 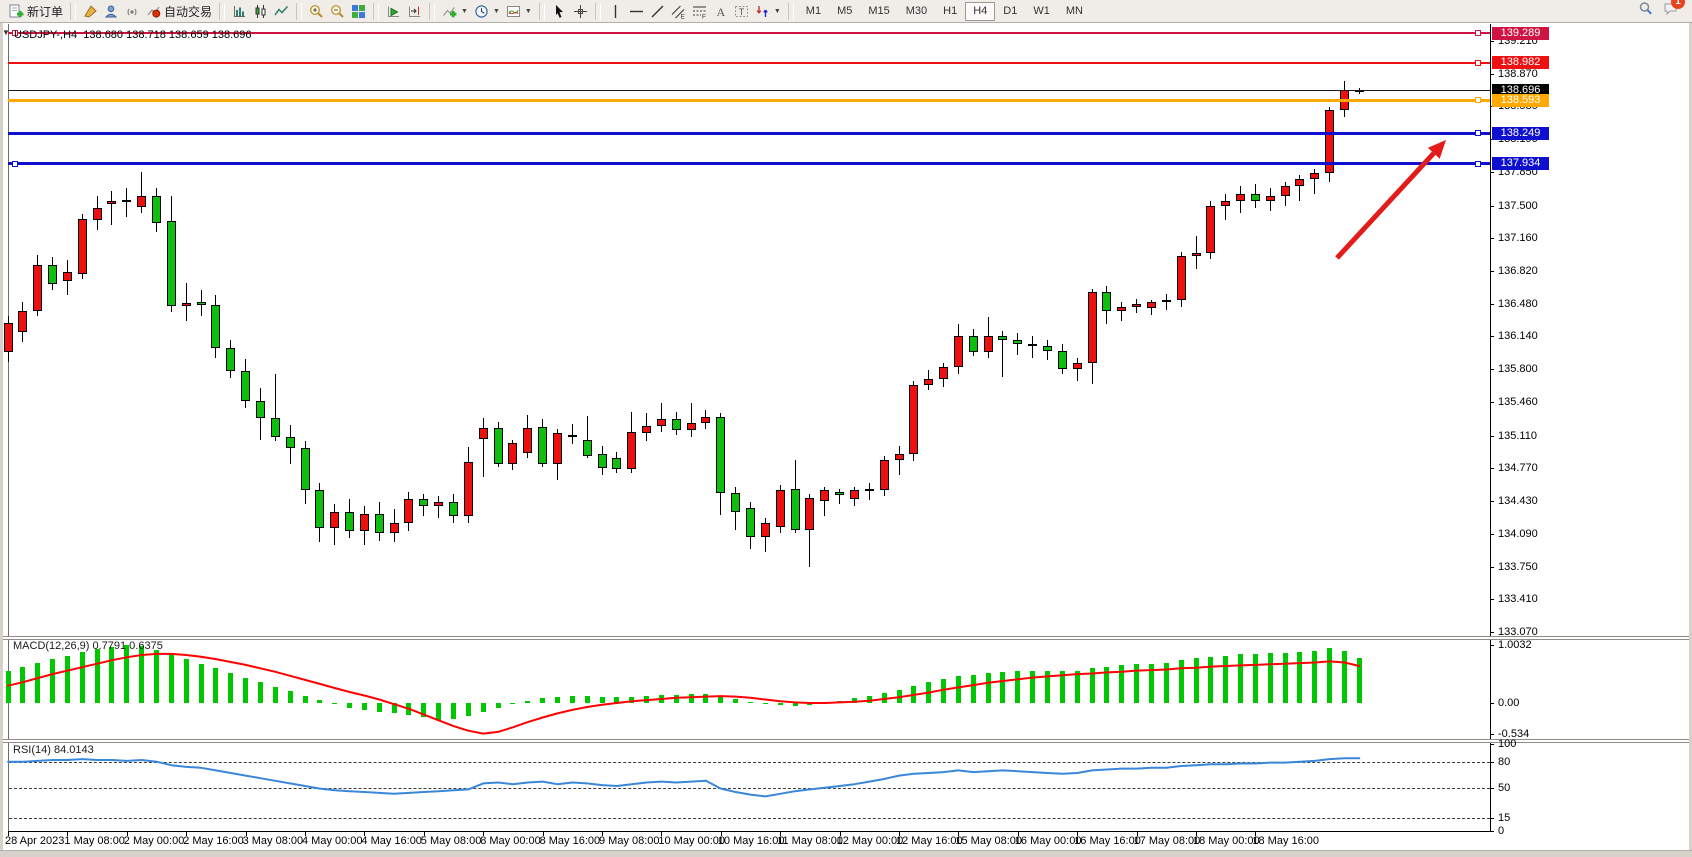 I want to click on notifications-button: 1, so click(x=1674, y=10).